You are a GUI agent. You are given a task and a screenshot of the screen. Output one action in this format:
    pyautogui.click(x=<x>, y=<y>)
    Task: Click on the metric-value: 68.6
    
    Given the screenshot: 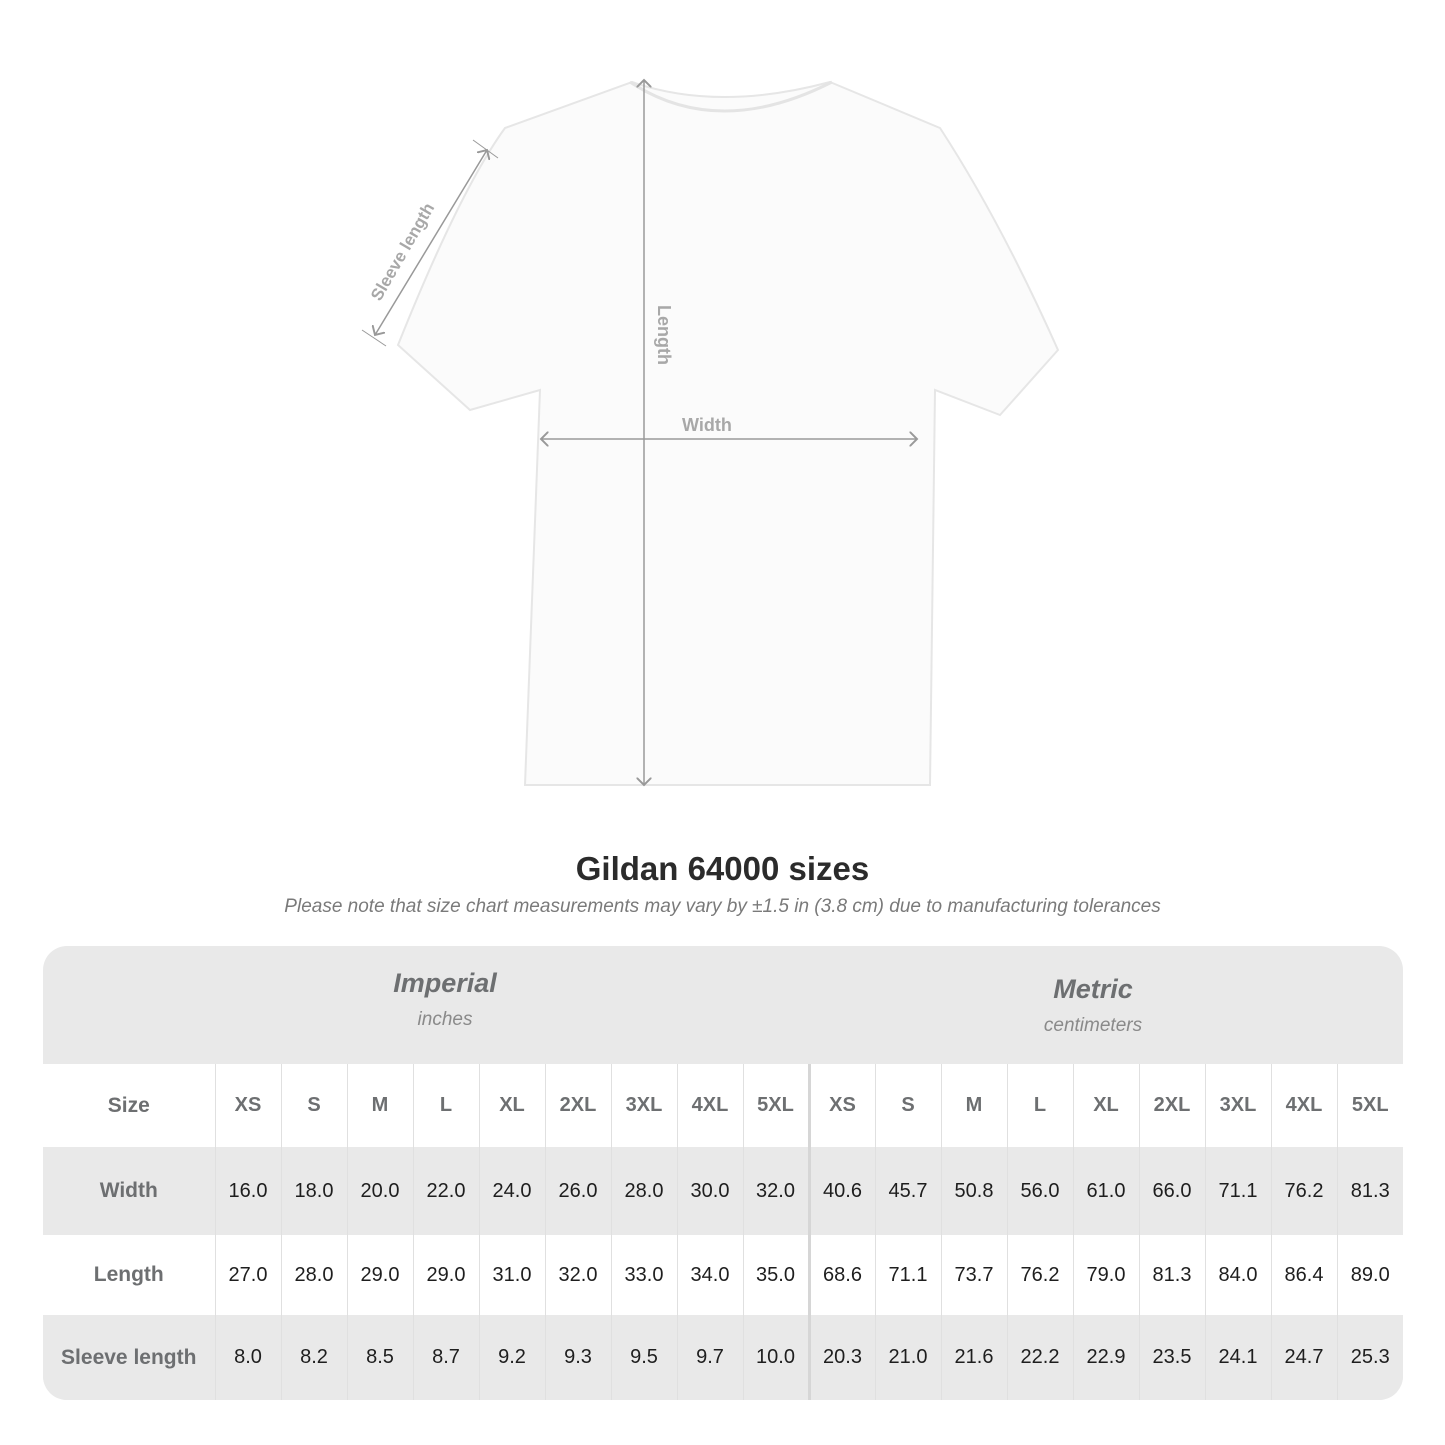 What is the action you would take?
    pyautogui.click(x=841, y=1275)
    